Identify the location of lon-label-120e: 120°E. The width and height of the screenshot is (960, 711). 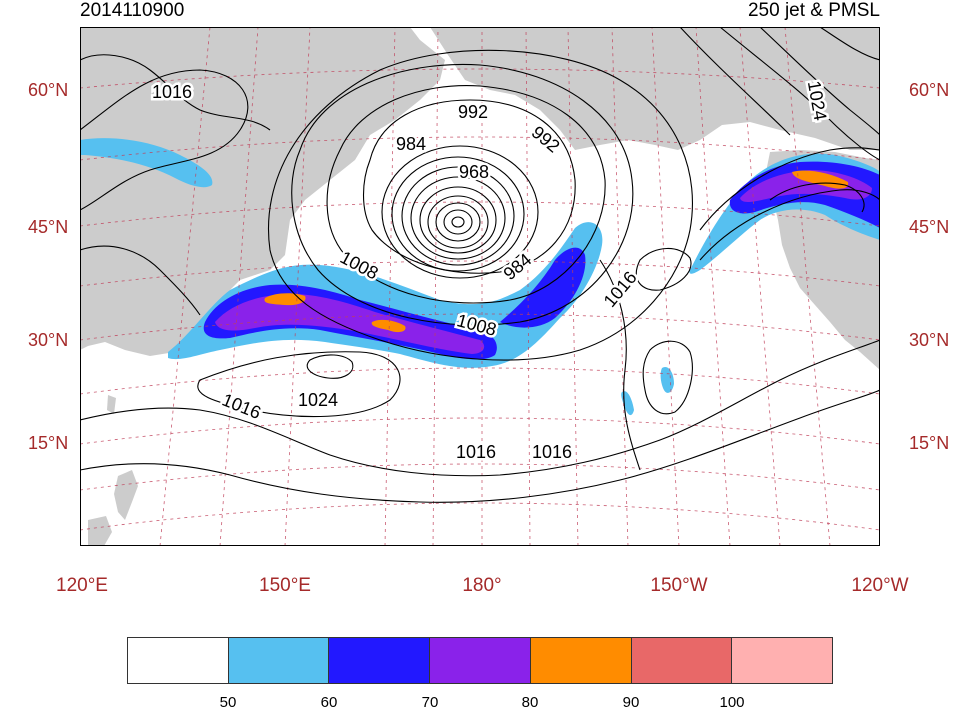
(82, 585).